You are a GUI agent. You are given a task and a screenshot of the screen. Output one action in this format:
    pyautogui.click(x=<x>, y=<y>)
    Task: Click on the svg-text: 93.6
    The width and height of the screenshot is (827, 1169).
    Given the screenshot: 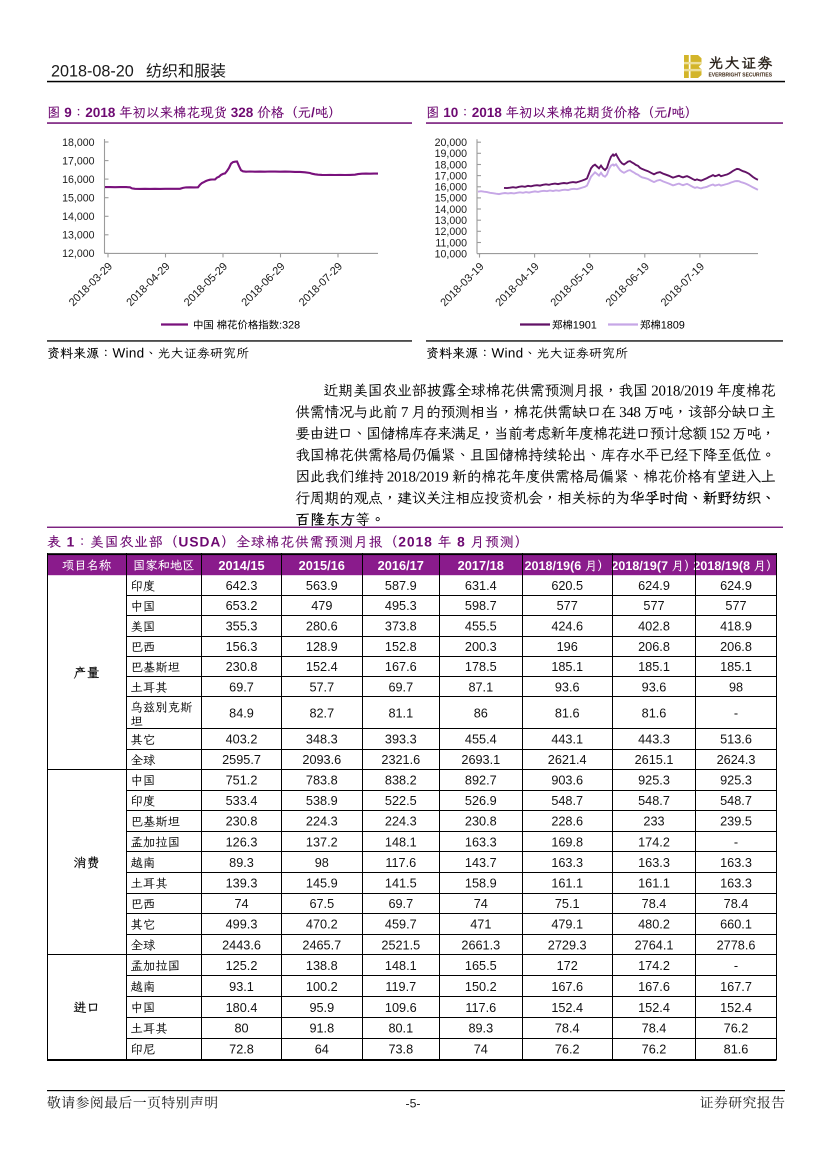 What is the action you would take?
    pyautogui.click(x=654, y=687)
    